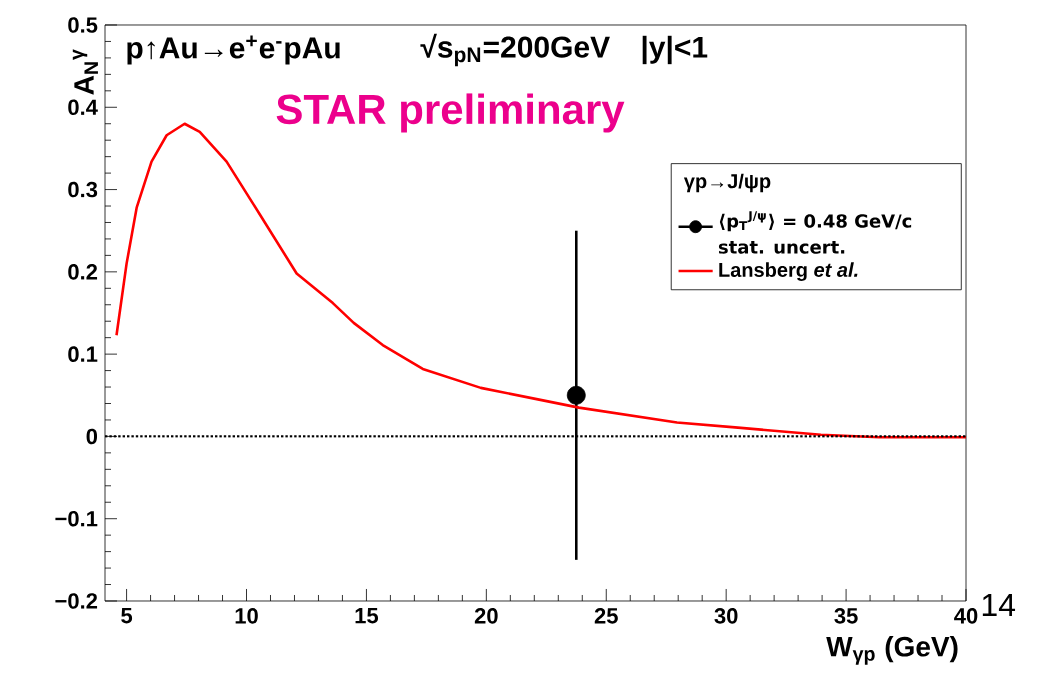  Describe the element at coordinates (726, 616) in the screenshot. I see `x-tick-label: 30` at that location.